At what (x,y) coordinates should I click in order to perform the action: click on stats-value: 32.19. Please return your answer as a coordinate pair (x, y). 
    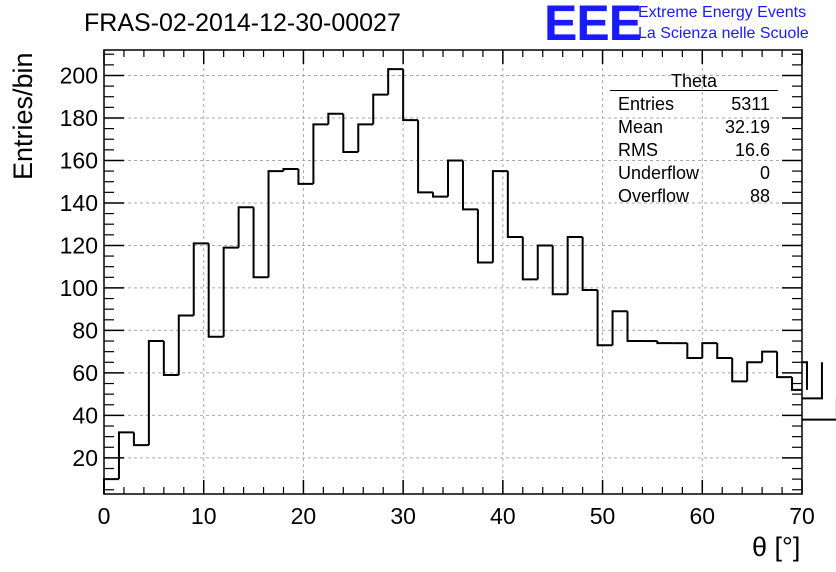
    Looking at the image, I should click on (747, 127).